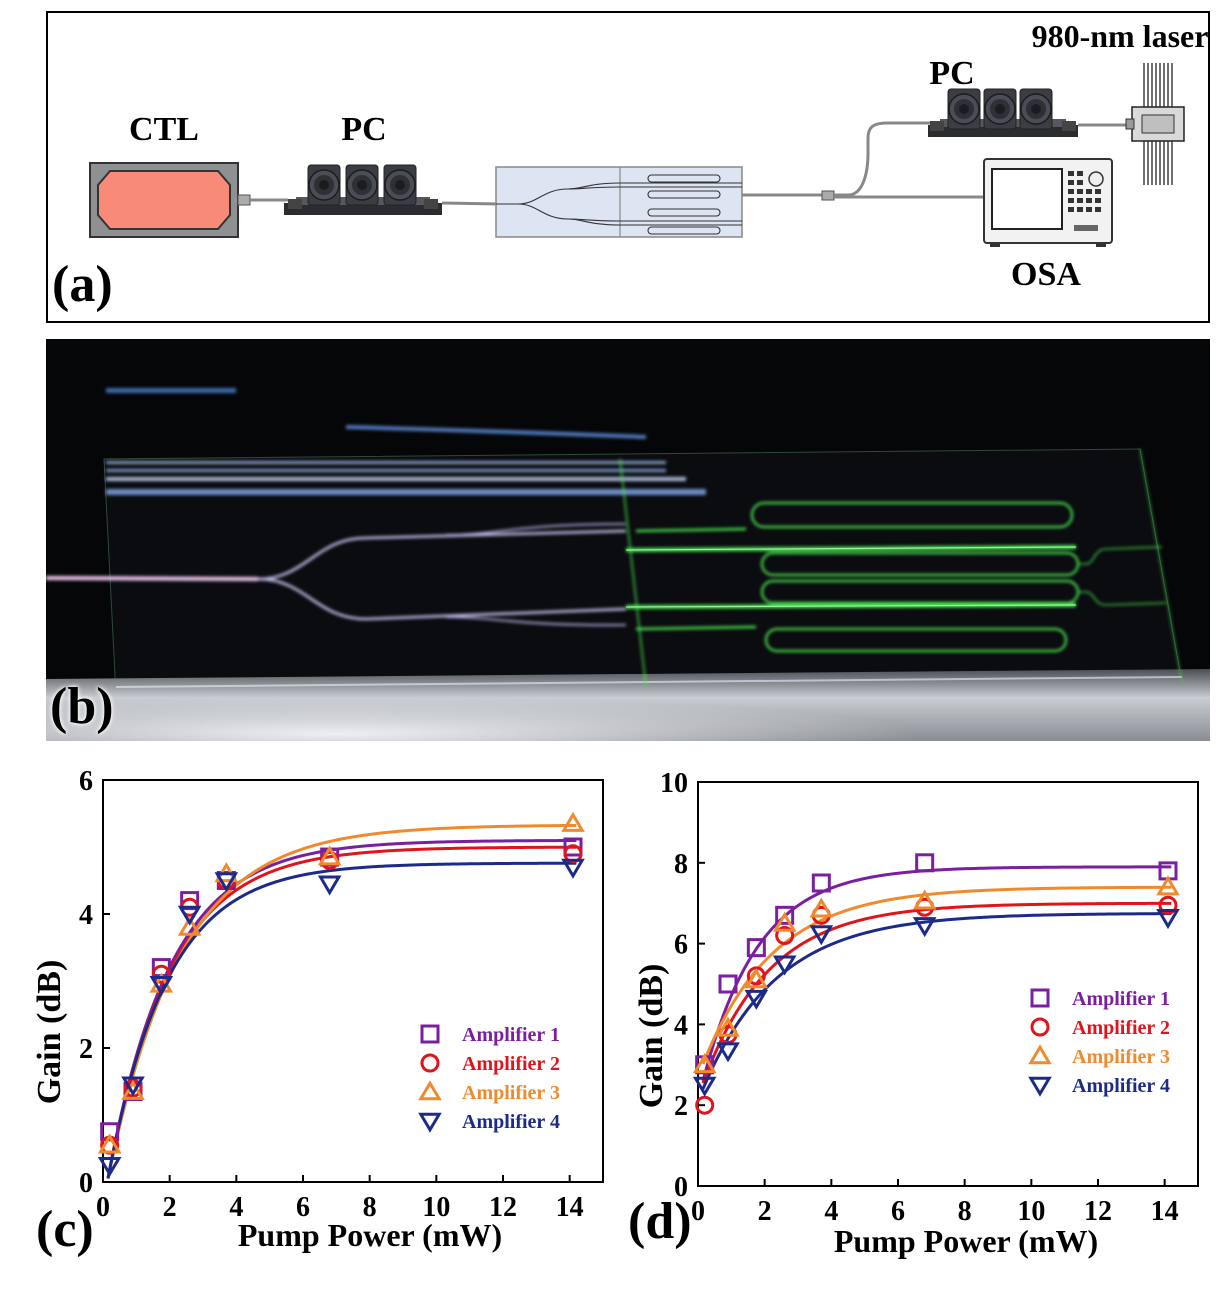  What do you see at coordinates (1046, 274) in the screenshot?
I see `osa-label: OSA` at bounding box center [1046, 274].